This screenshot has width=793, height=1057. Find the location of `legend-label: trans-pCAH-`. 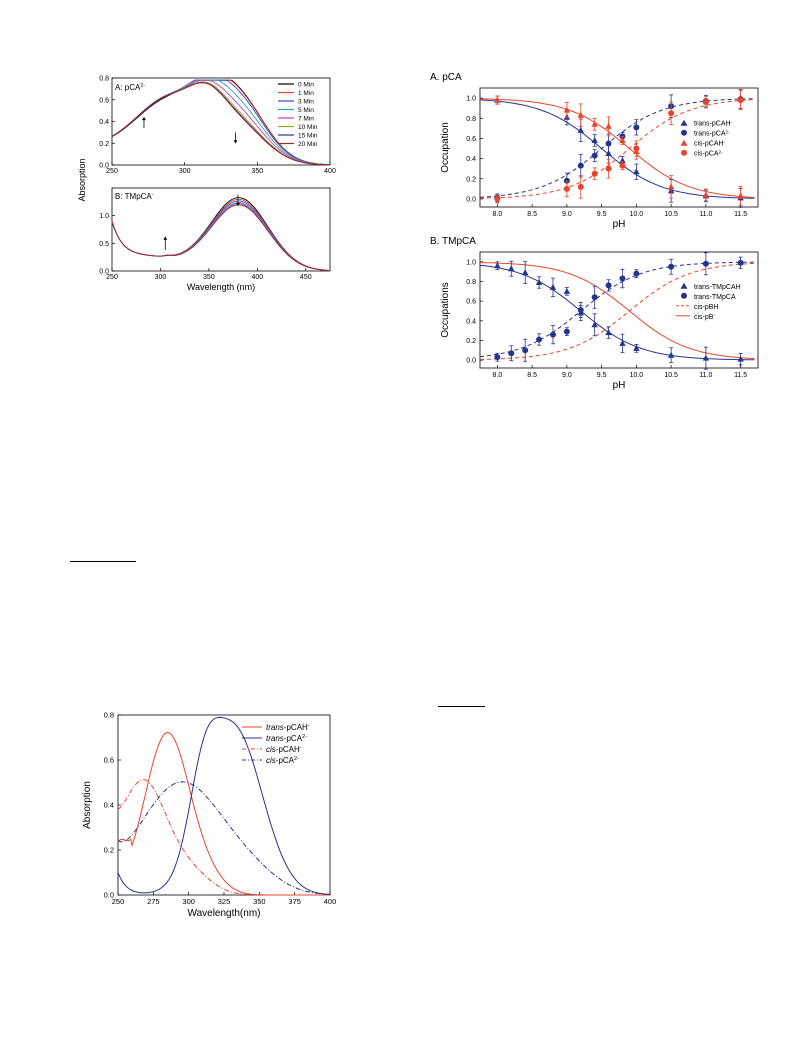

legend-label: trans-pCAH- is located at coordinates (713, 123).